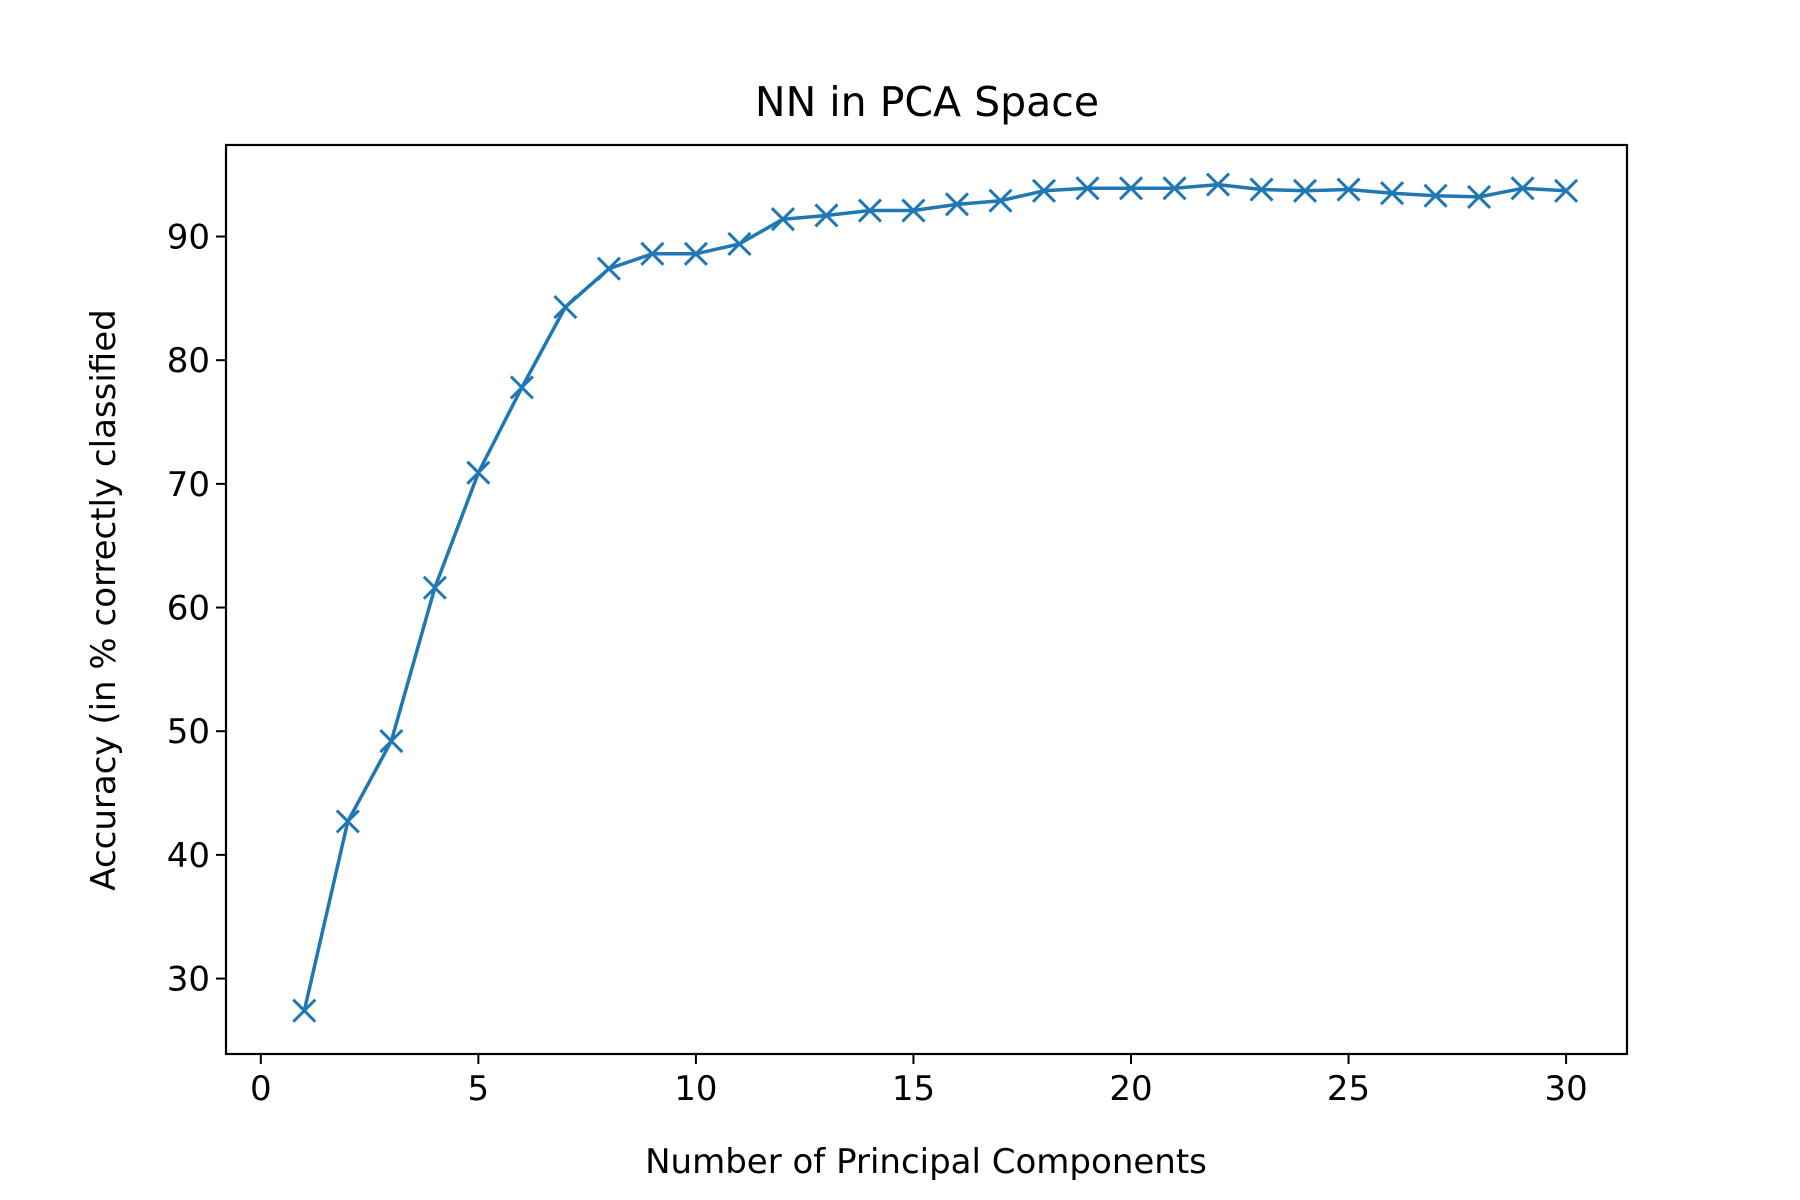  I want to click on x-tick-label: 30, so click(1565, 1089).